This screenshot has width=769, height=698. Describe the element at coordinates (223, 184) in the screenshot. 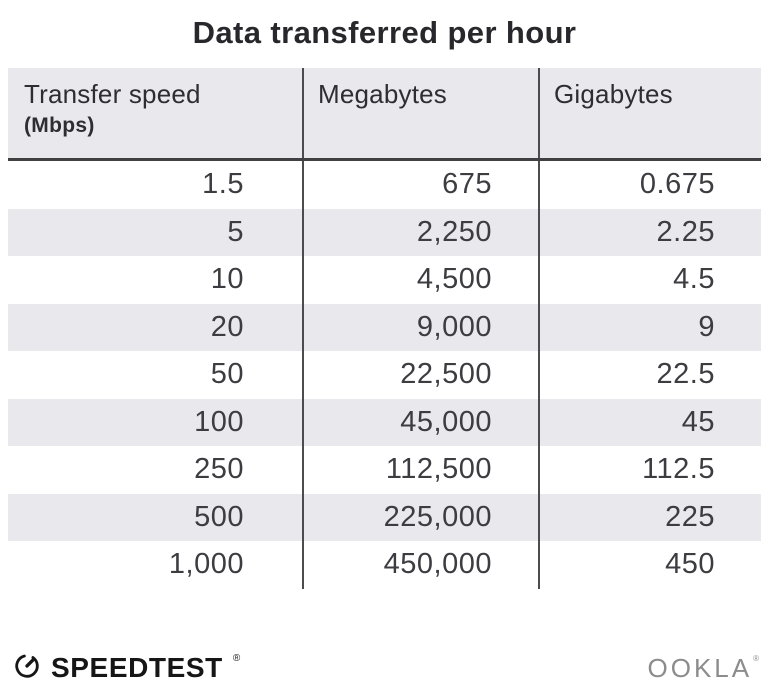

I see `cell-transfer-speed: 1.5` at that location.